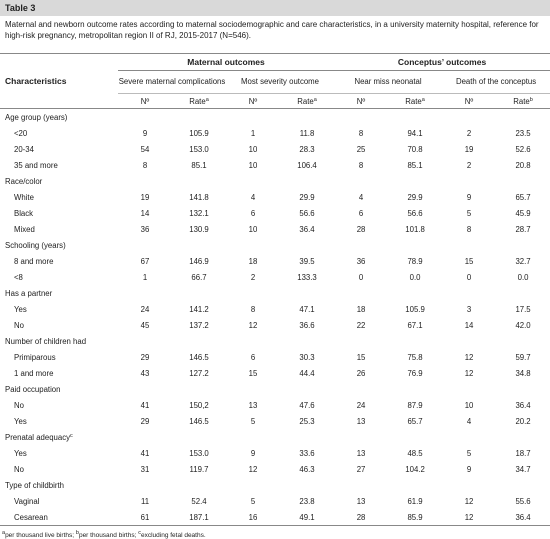 The image size is (550, 539). I want to click on footnote-mark: a, so click(315, 99).